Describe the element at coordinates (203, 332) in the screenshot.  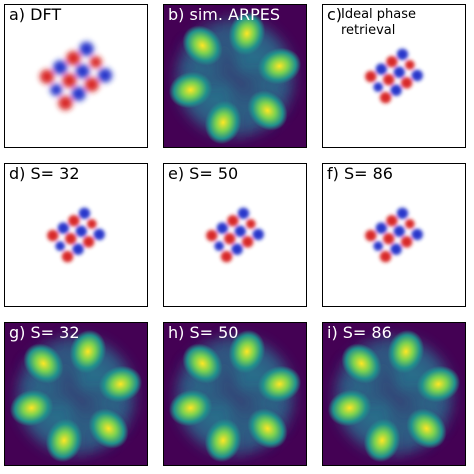
I see `panel-h-label: h) S= 50` at that location.